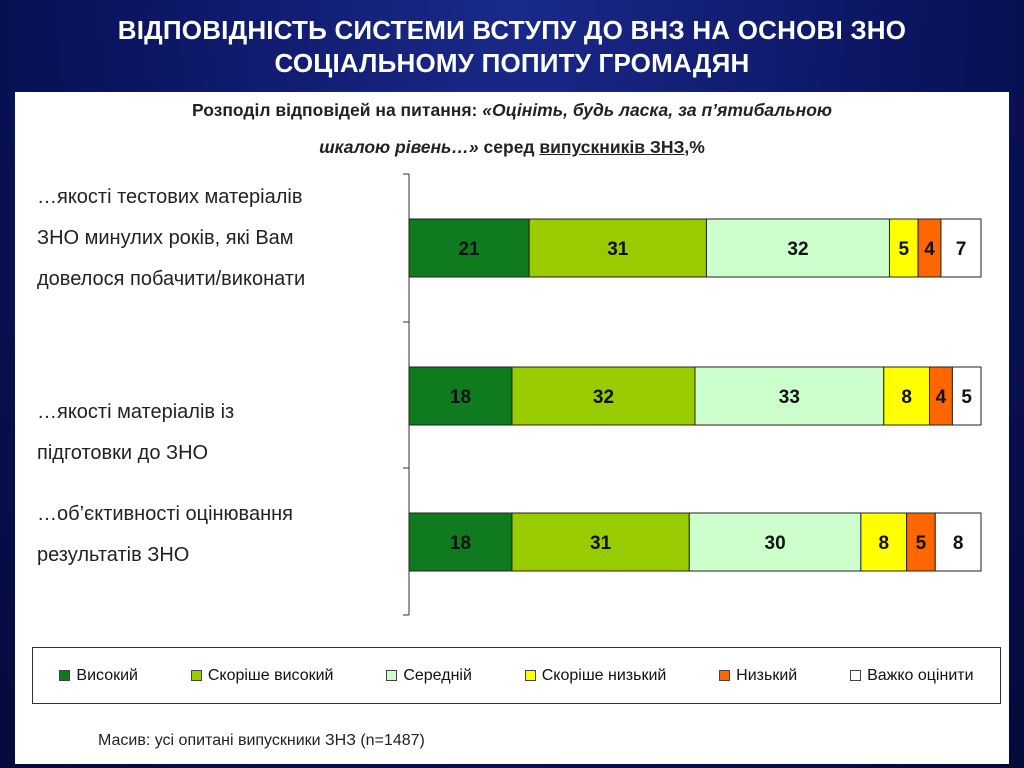 Image resolution: width=1024 pixels, height=768 pixels. What do you see at coordinates (123, 453) in the screenshot?
I see `category-label-line: підготовки до ЗНО` at bounding box center [123, 453].